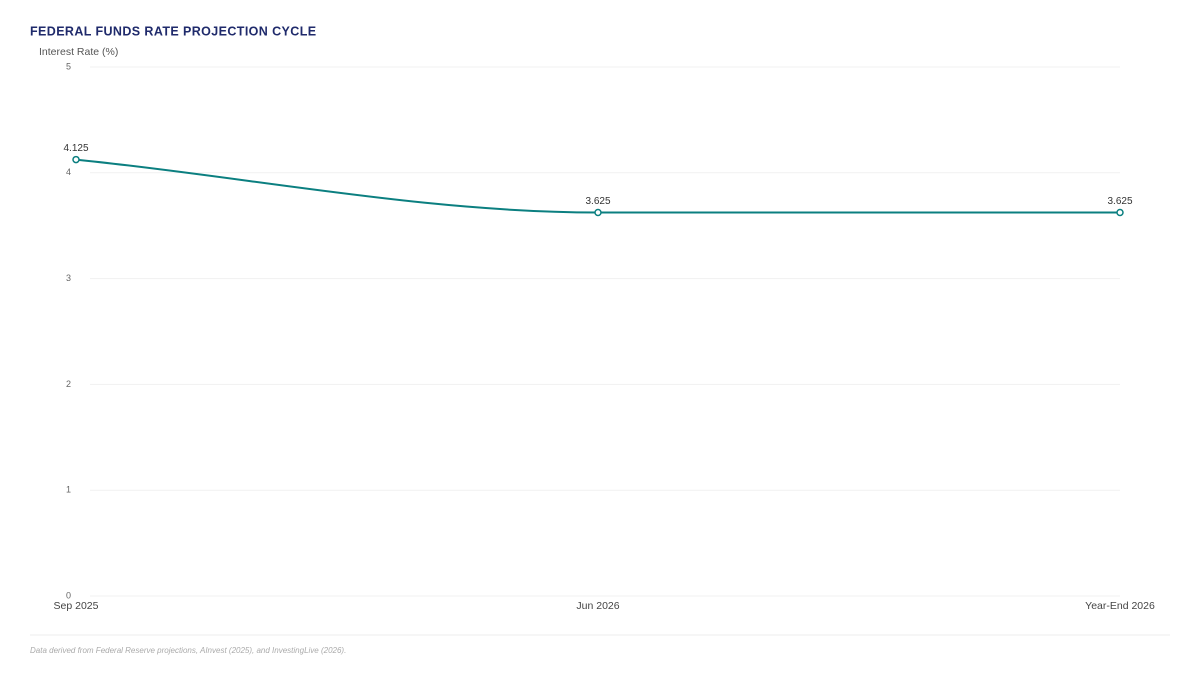  I want to click on data-label: 4.125, so click(75, 148).